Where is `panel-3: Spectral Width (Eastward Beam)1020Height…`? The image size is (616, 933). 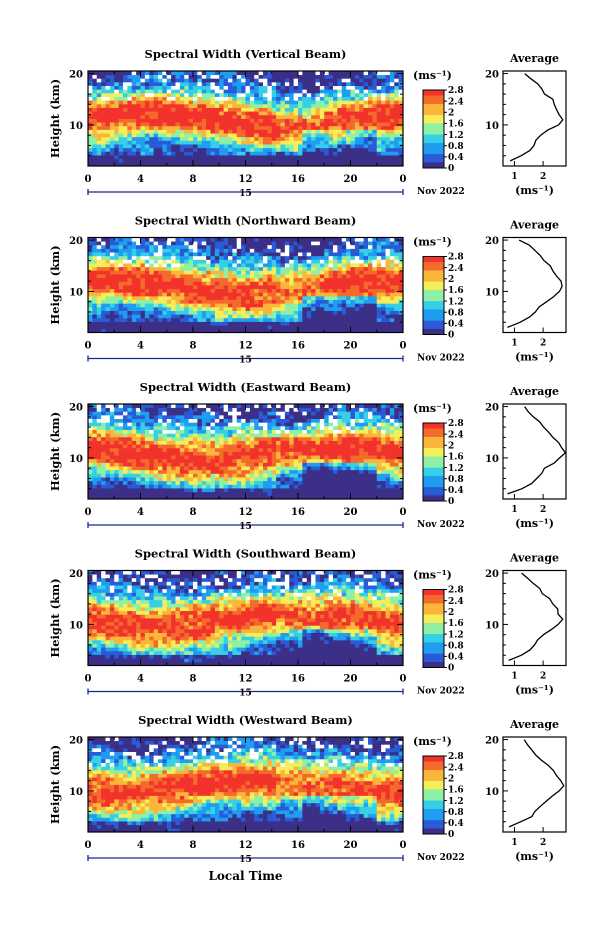 panel-3: Spectral Width (Eastward Beam)1020Height… is located at coordinates (307, 456).